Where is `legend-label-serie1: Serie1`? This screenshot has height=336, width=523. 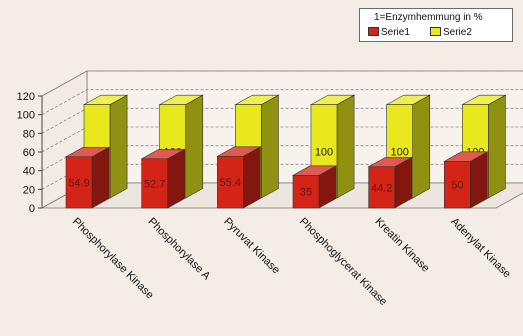
legend-label-serie1: Serie1 is located at coordinates (395, 32).